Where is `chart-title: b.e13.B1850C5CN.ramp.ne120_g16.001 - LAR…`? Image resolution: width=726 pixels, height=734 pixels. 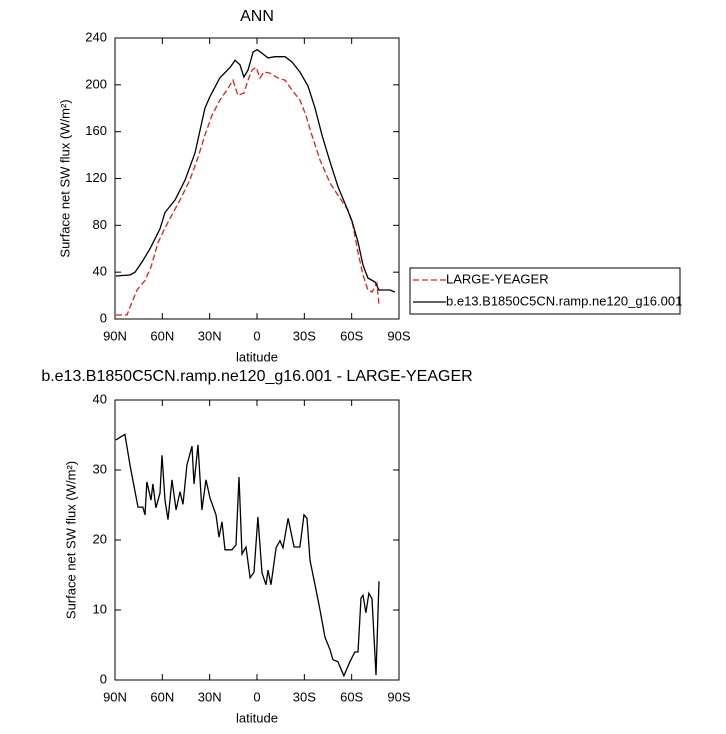 chart-title: b.e13.B1850C5CN.ramp.ne120_g16.001 - LAR… is located at coordinates (256, 376).